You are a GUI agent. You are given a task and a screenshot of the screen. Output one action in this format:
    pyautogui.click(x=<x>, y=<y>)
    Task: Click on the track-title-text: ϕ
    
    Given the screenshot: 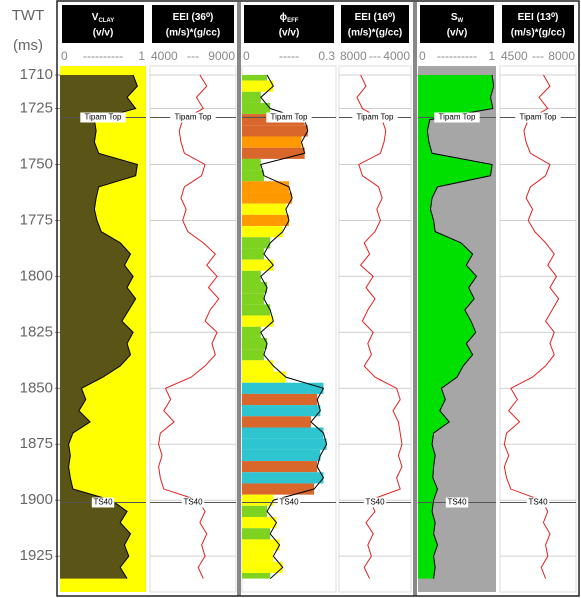 What is the action you would take?
    pyautogui.click(x=284, y=17)
    